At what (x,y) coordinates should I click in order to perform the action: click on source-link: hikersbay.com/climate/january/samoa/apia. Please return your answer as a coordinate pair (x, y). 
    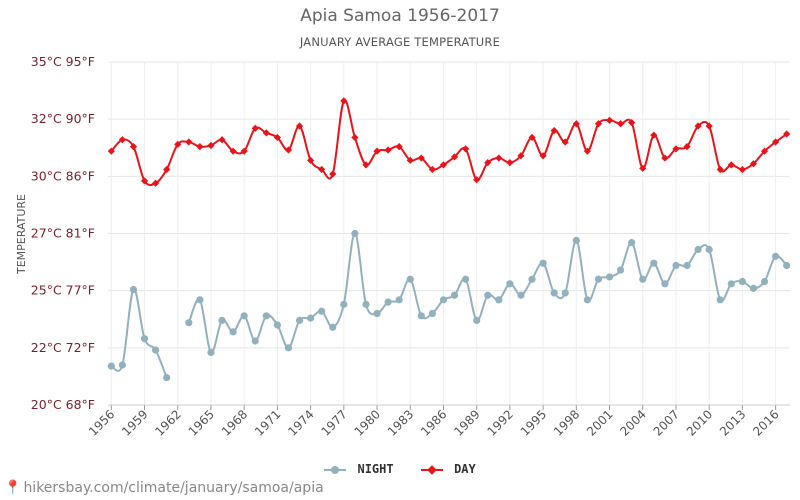
    Looking at the image, I should click on (173, 488).